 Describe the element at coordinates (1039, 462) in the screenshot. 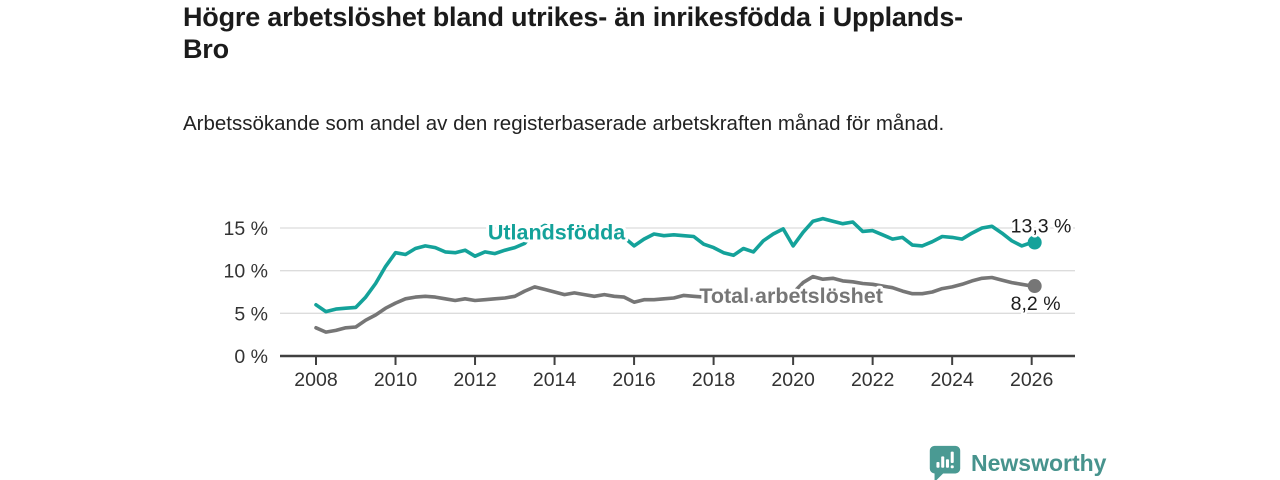

I see `newsworthy-brand-name: Newsworthy` at that location.